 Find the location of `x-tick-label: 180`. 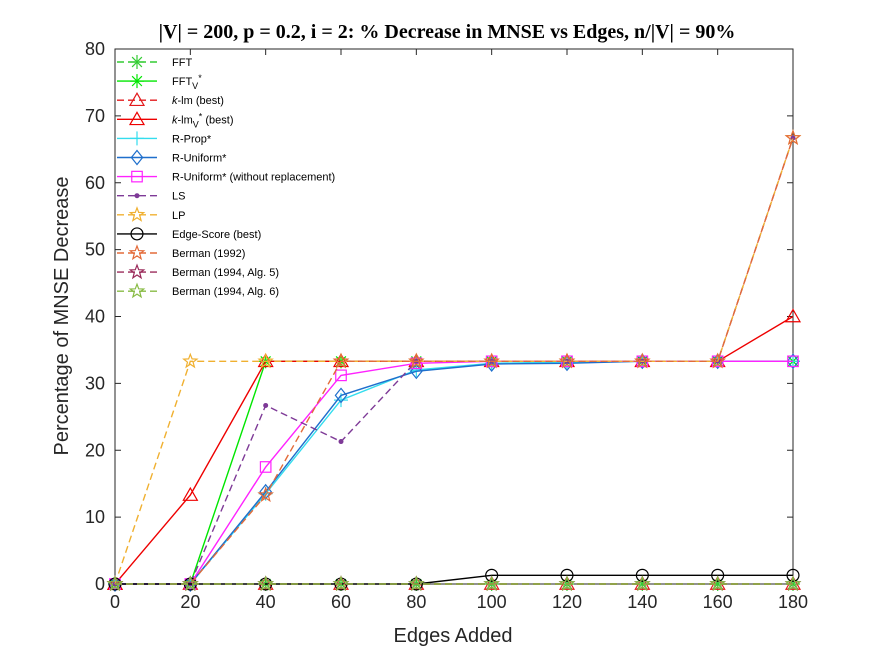

x-tick-label: 180 is located at coordinates (793, 602).